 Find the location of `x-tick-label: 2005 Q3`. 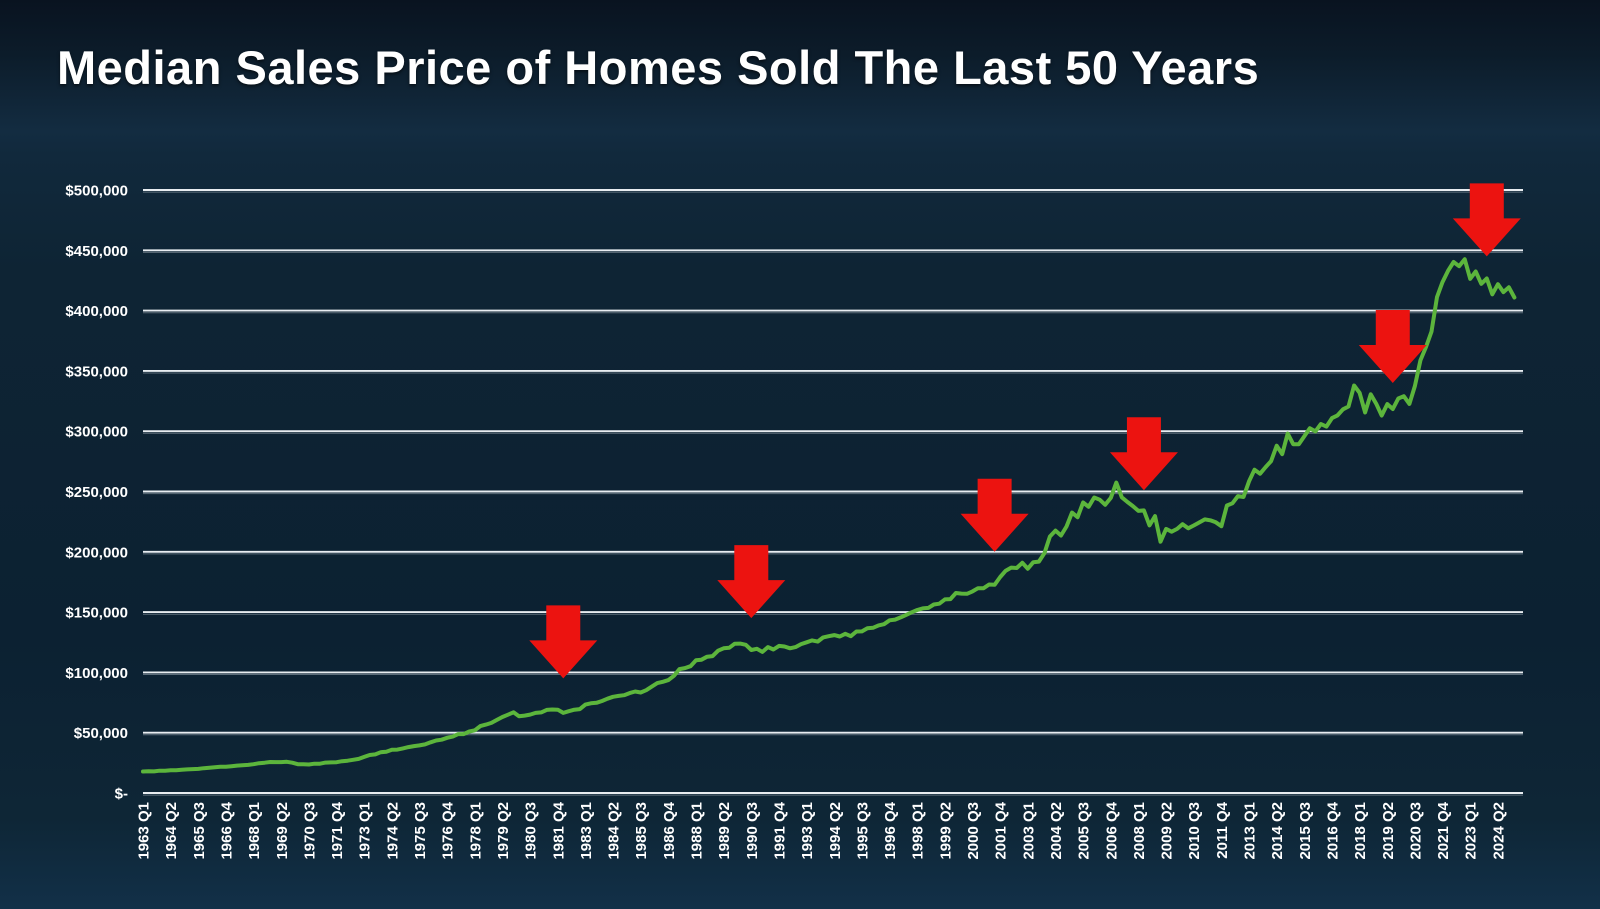

x-tick-label: 2005 Q3 is located at coordinates (1084, 831).